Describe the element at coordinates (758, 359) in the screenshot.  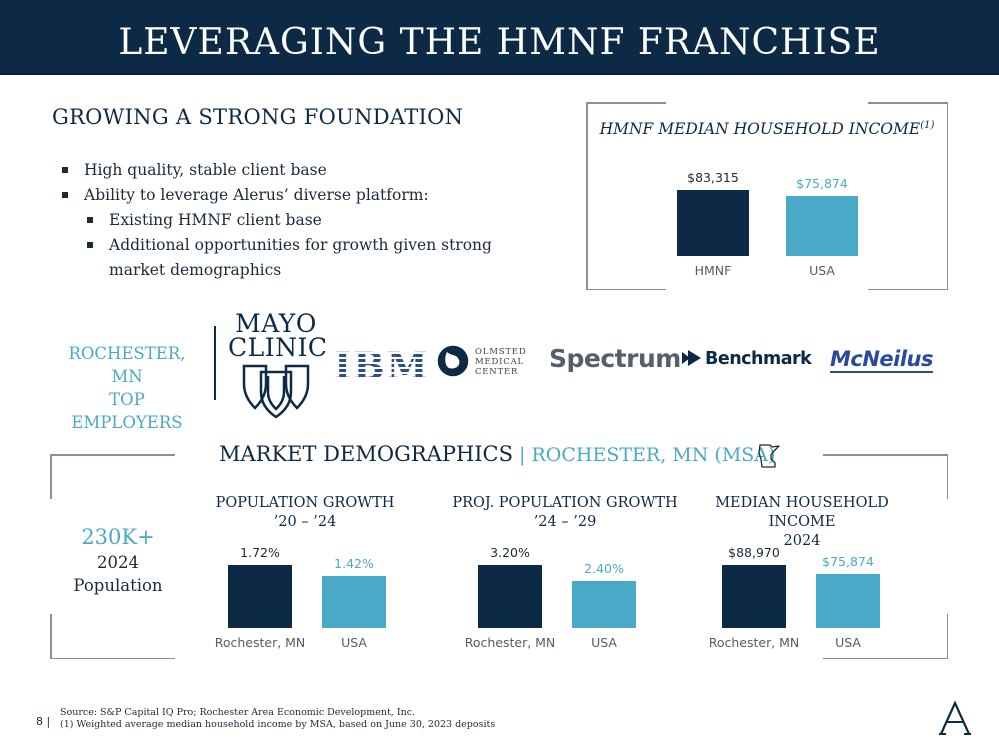
I see `benchmark-logo-text: Benchmark` at that location.